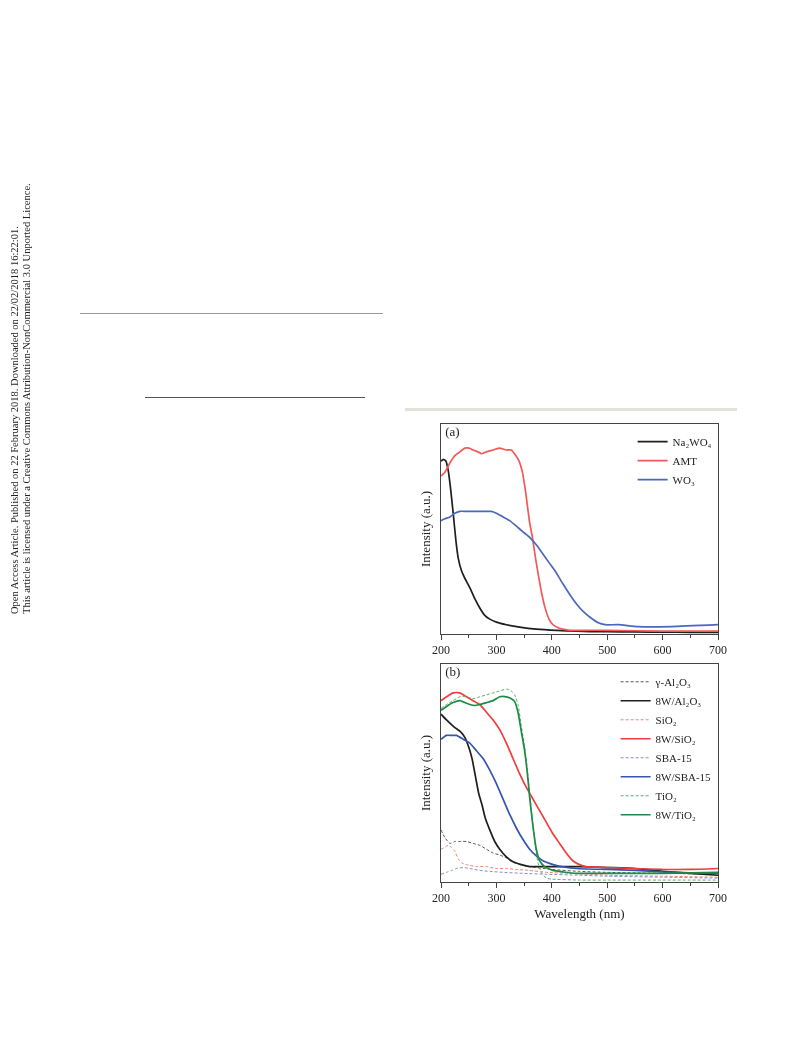 This screenshot has height=1039, width=793. I want to click on chart-title: (b), so click(453, 672).